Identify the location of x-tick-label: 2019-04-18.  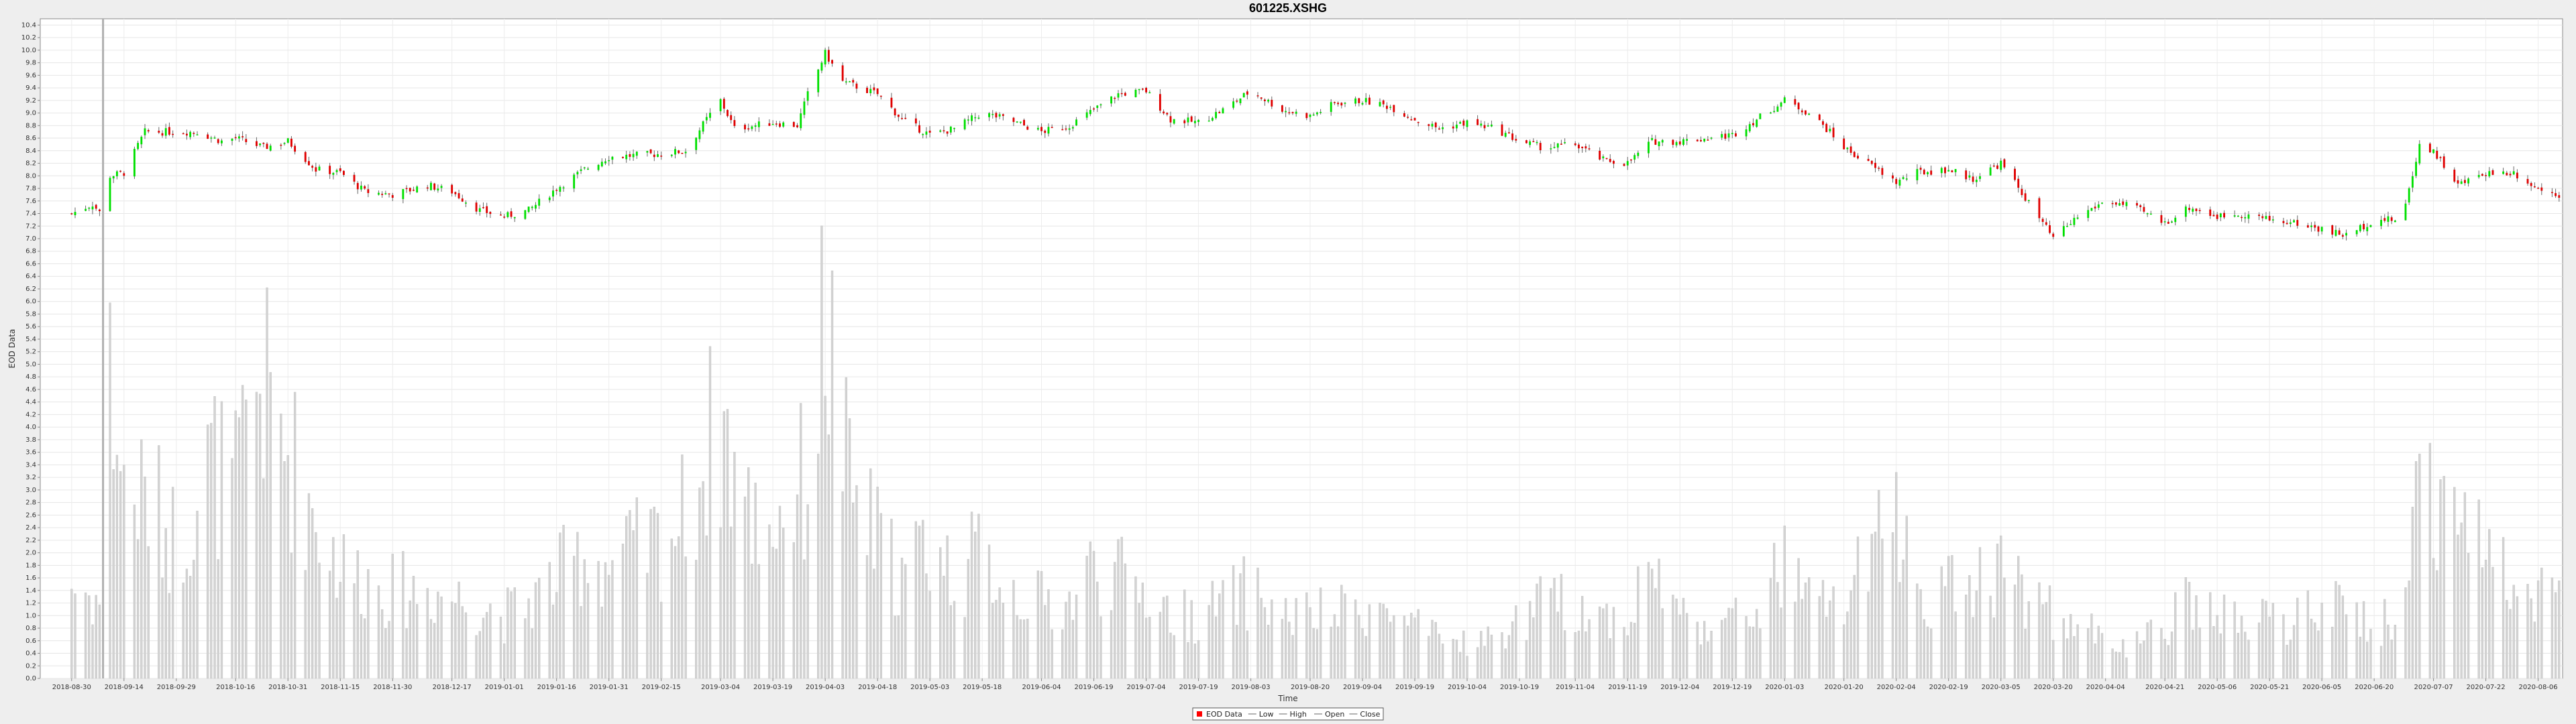
(877, 687).